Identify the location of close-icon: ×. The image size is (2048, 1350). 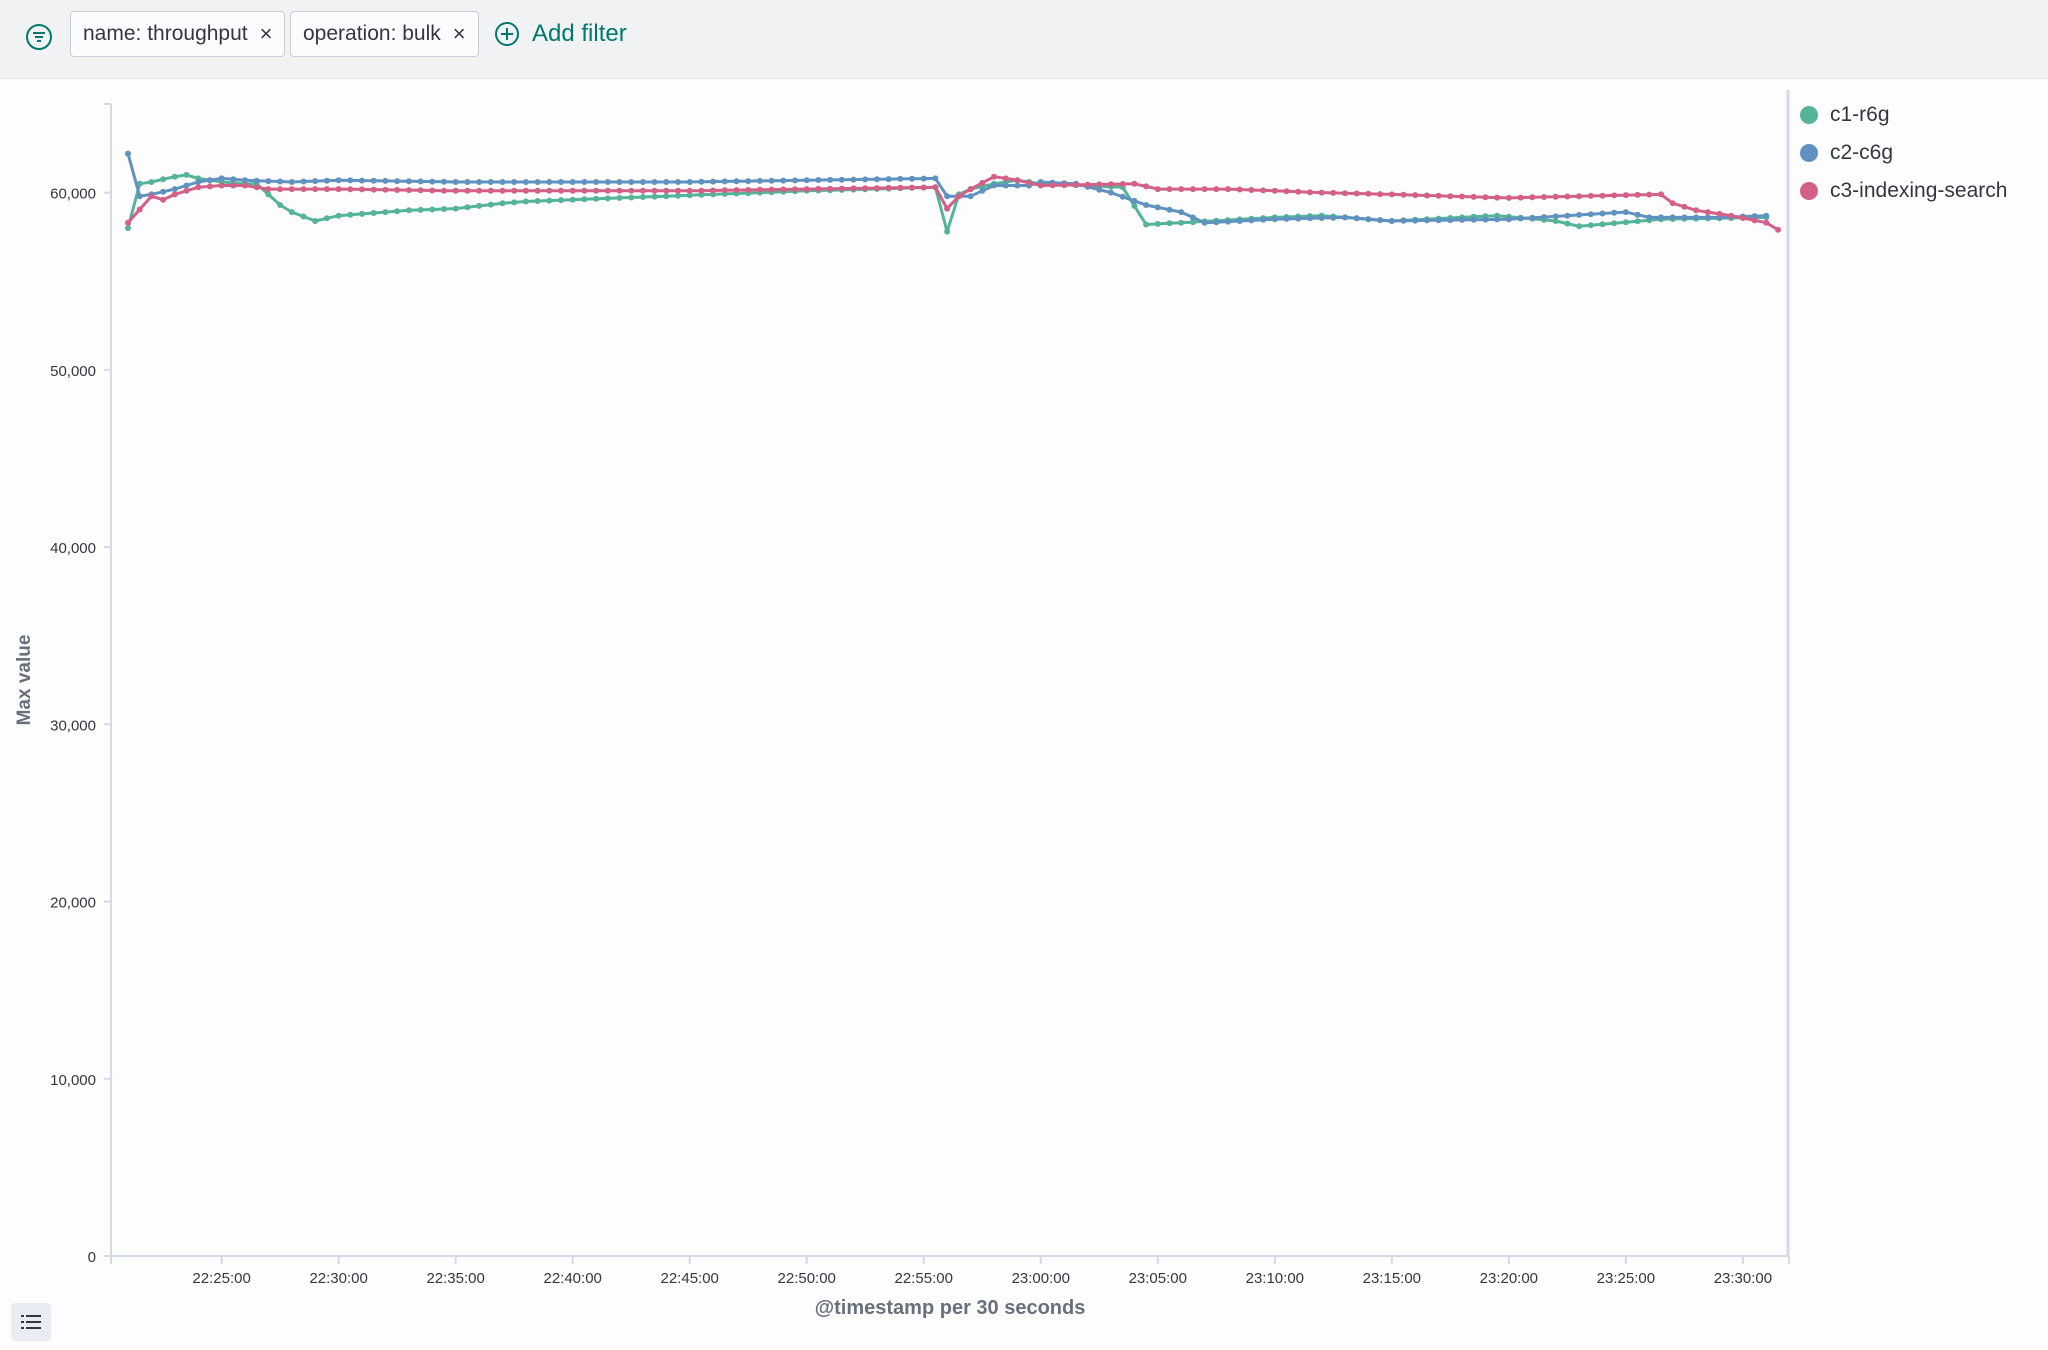
(266, 33).